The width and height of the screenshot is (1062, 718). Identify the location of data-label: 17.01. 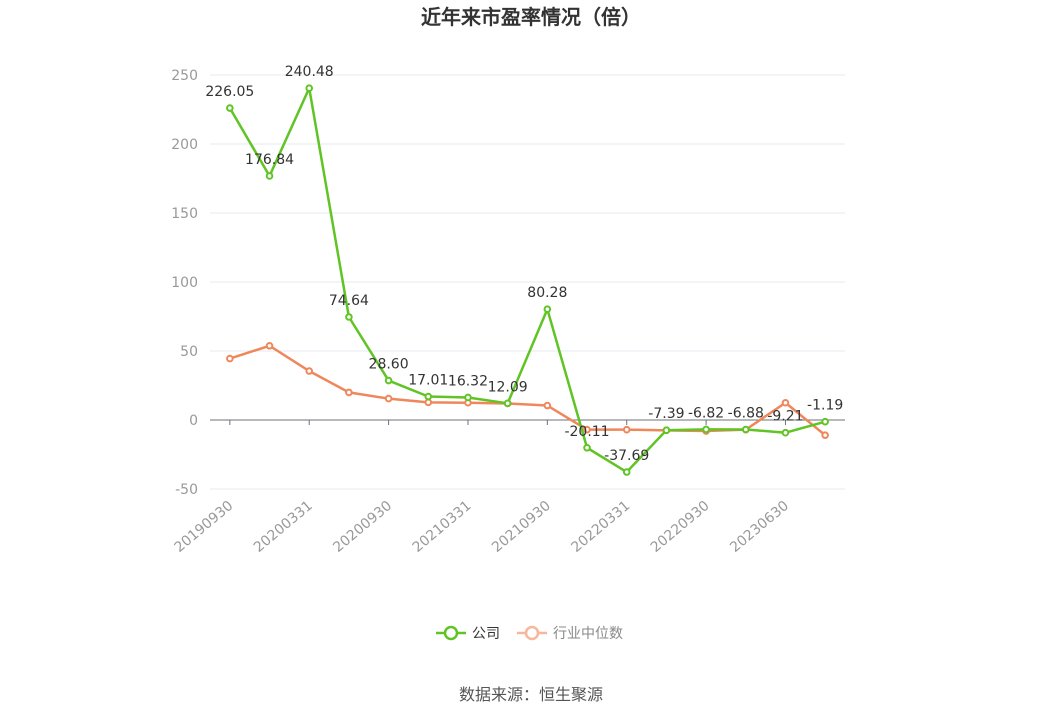
(428, 381).